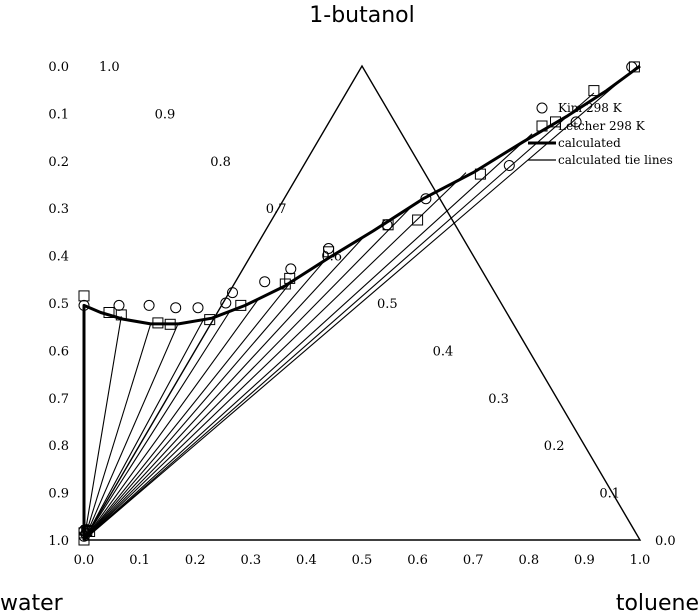  Describe the element at coordinates (589, 143) in the screenshot. I see `legend-calculated-label: calculated` at that location.